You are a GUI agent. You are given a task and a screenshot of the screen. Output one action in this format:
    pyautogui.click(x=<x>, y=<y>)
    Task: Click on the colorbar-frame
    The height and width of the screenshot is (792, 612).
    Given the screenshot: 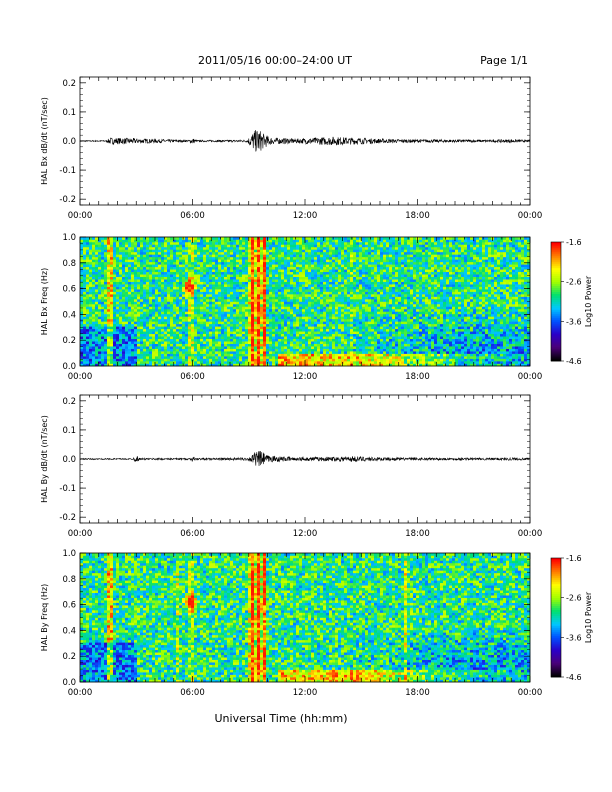 What is the action you would take?
    pyautogui.click(x=556, y=617)
    